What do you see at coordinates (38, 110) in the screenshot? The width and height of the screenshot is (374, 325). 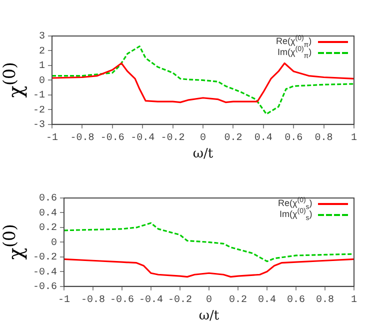 I see `y-tick-label: -2` at bounding box center [38, 110].